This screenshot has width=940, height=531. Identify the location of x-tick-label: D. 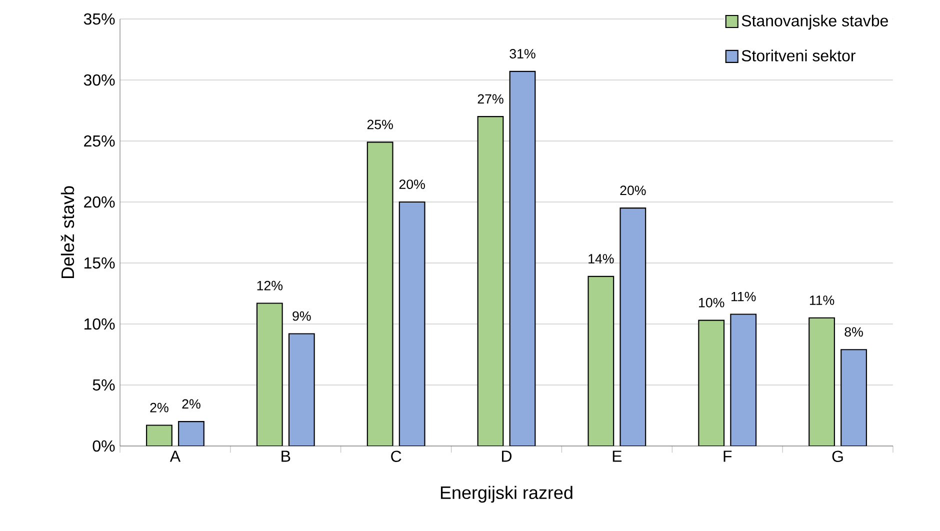
(507, 456).